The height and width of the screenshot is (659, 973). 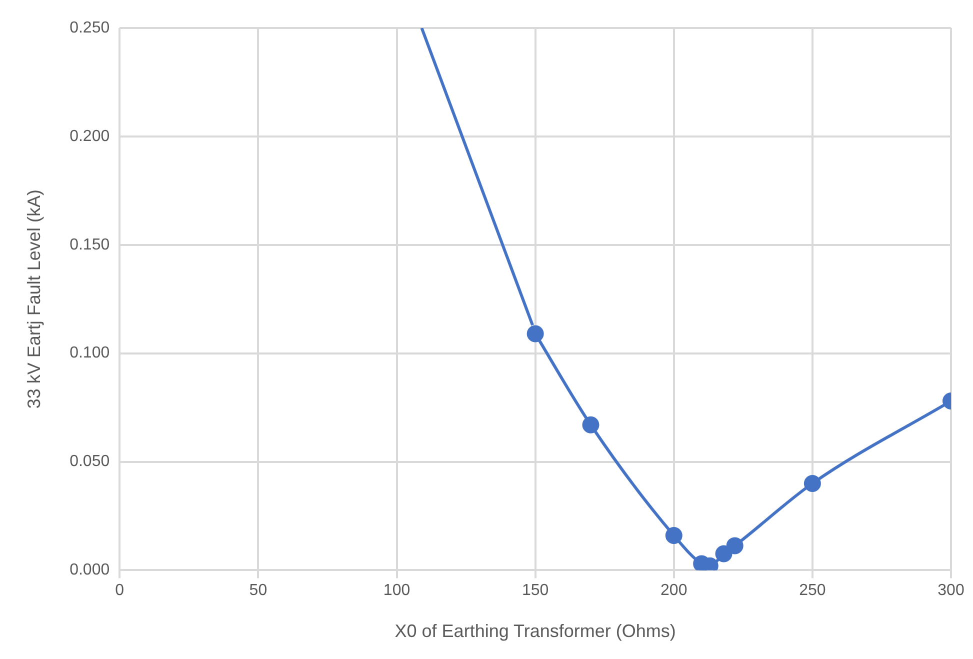 What do you see at coordinates (90, 570) in the screenshot?
I see `y-tick-label: 0.000` at bounding box center [90, 570].